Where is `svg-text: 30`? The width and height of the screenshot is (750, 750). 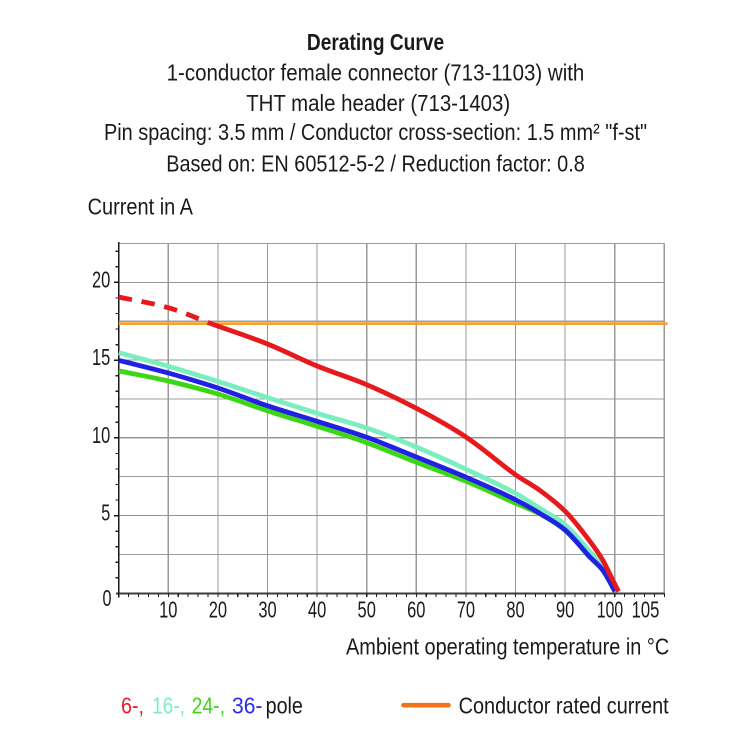
svg-text: 30 is located at coordinates (267, 610).